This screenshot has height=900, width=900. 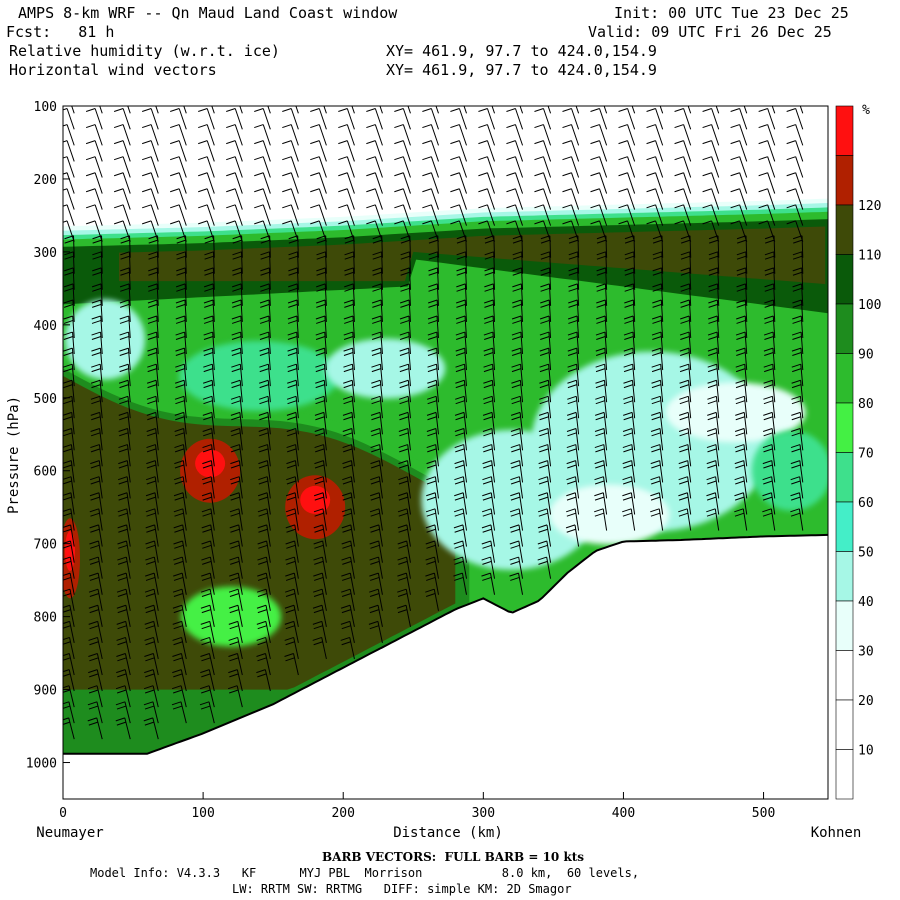 What do you see at coordinates (869, 206) in the screenshot?
I see `colorbar-label: 120` at bounding box center [869, 206].